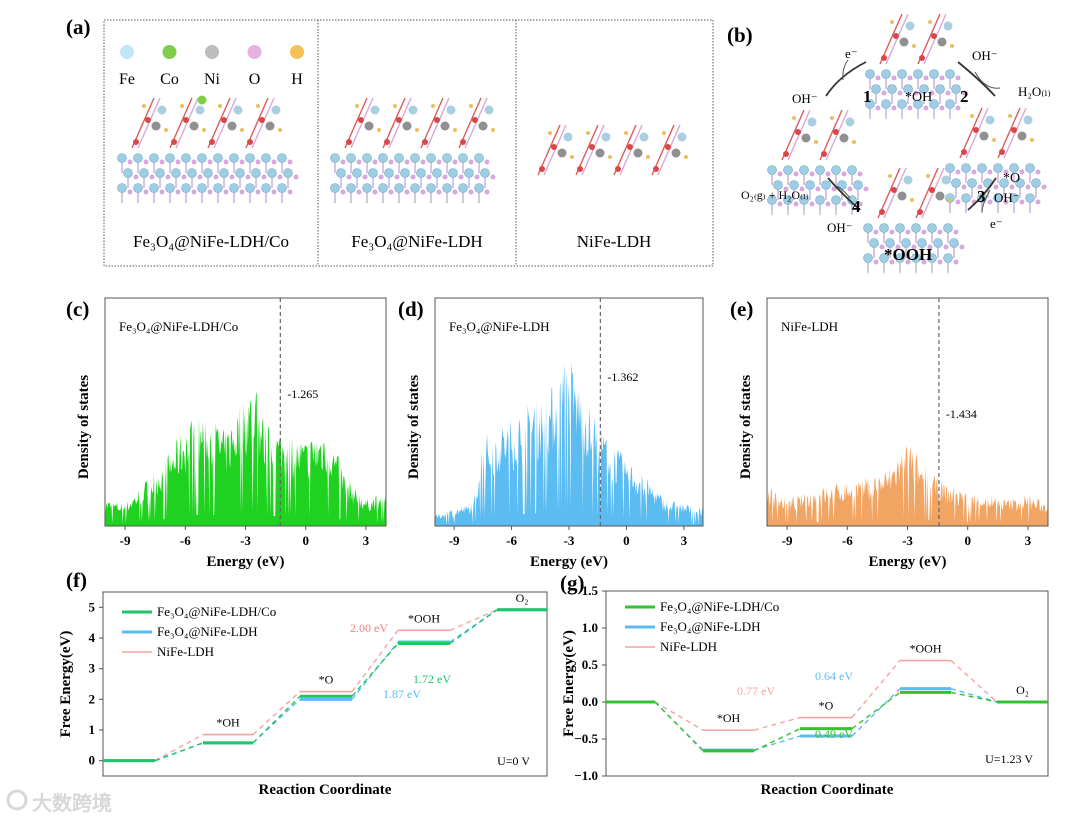 This screenshot has width=1080, height=824. I want to click on structure-label: Fe₃O₄@NiFe-LDH, so click(416, 241).